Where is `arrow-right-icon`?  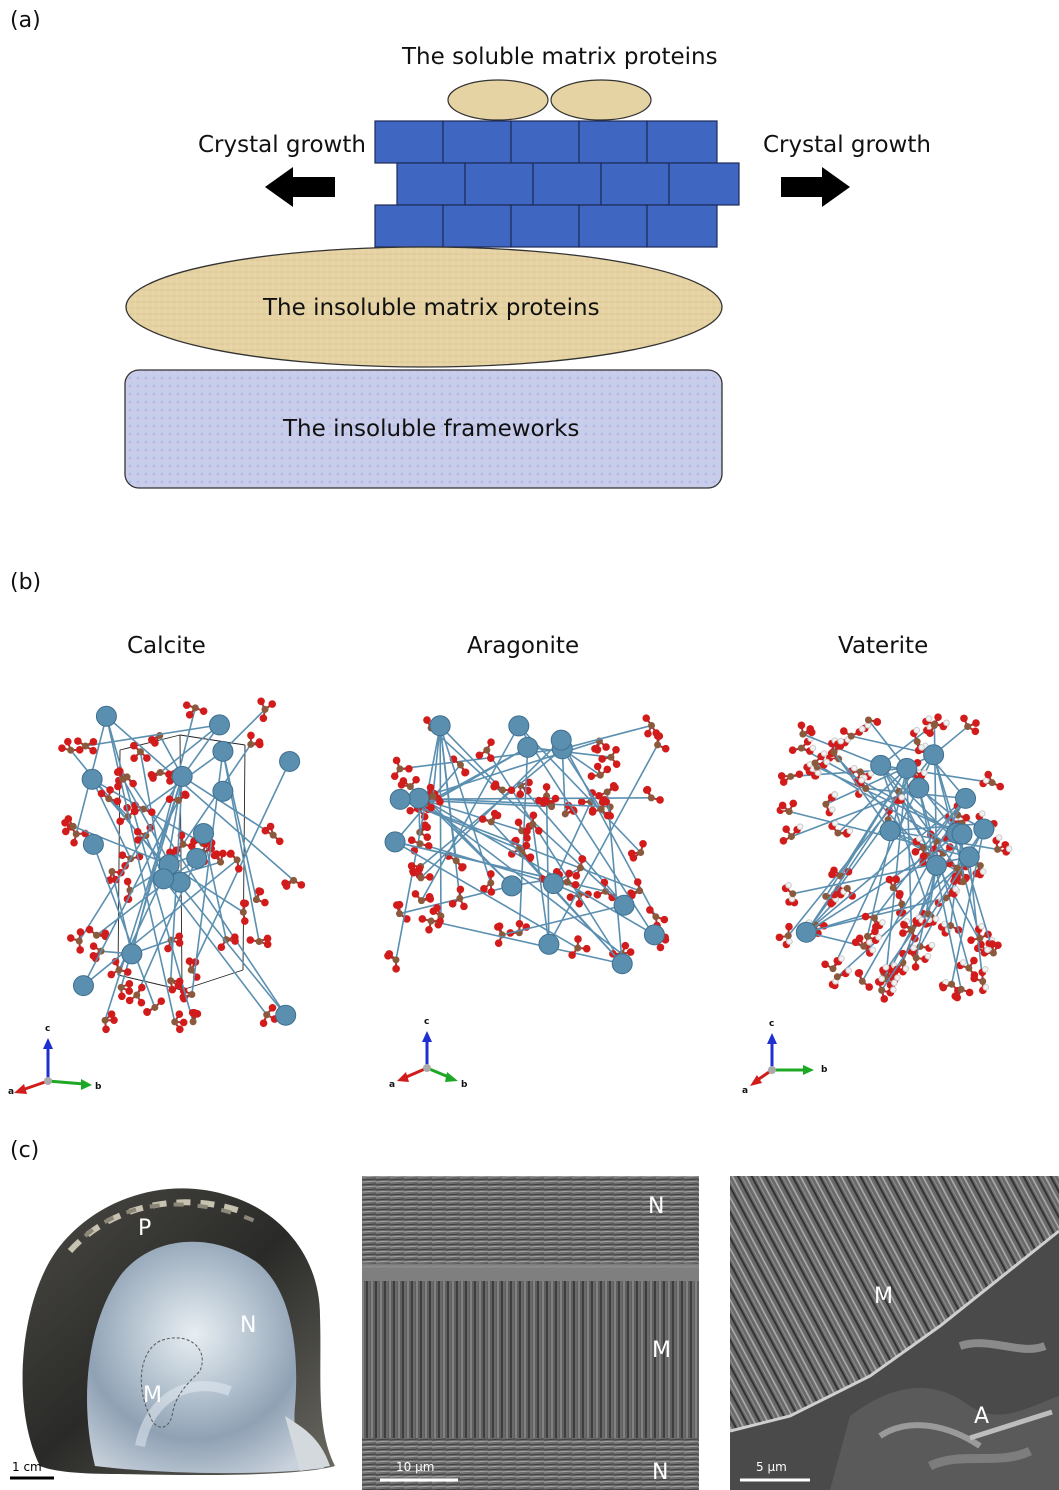
arrow-right-icon is located at coordinates (815, 187).